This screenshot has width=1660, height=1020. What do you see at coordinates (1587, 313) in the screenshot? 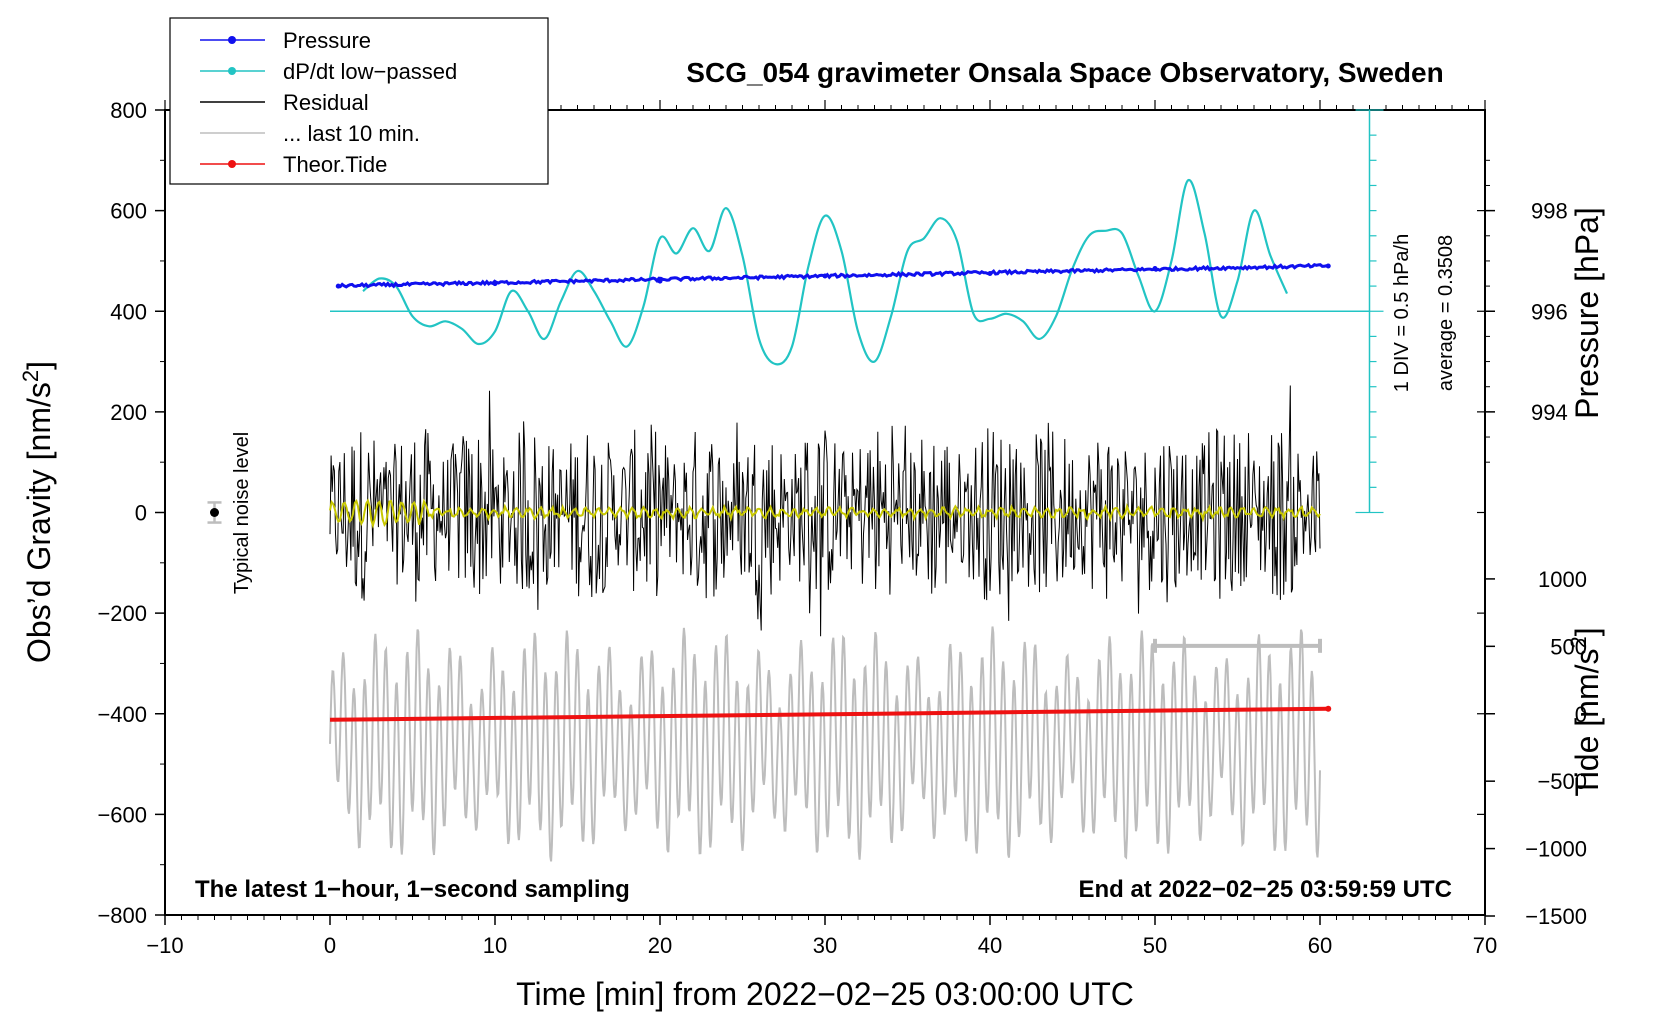
I see `pressure-axis-title: Pressure [hPa]` at bounding box center [1587, 313].